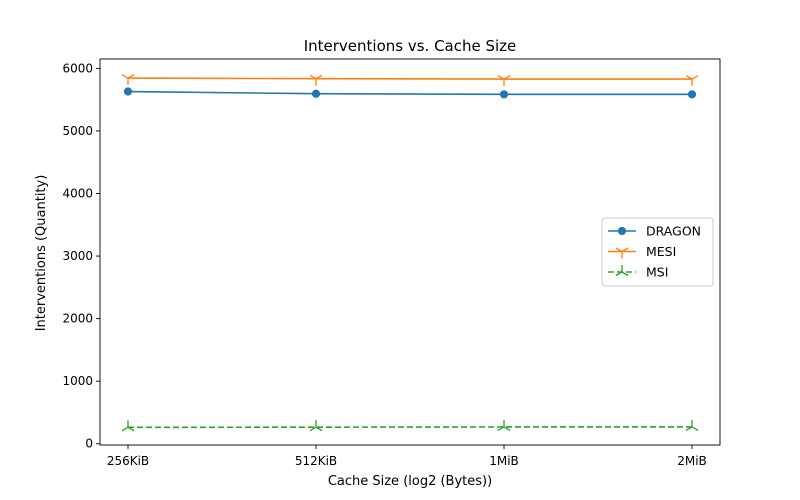 This screenshot has width=800, height=500. I want to click on series-msi, so click(410, 425).